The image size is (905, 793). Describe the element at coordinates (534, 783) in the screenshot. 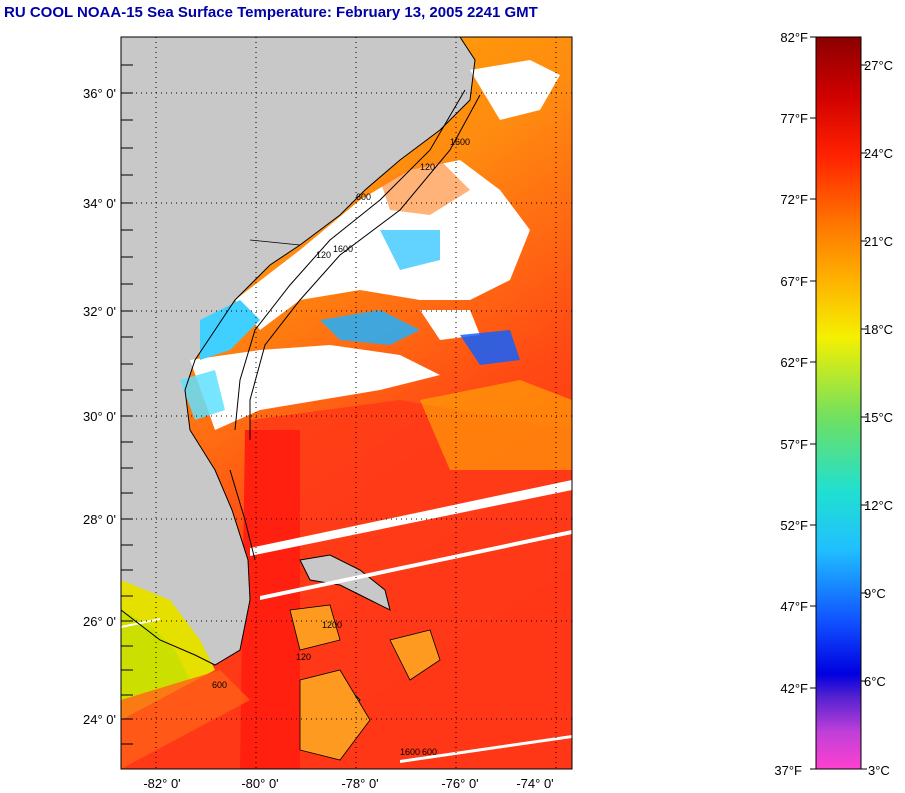

I see `lon-label: -74° 0'` at that location.